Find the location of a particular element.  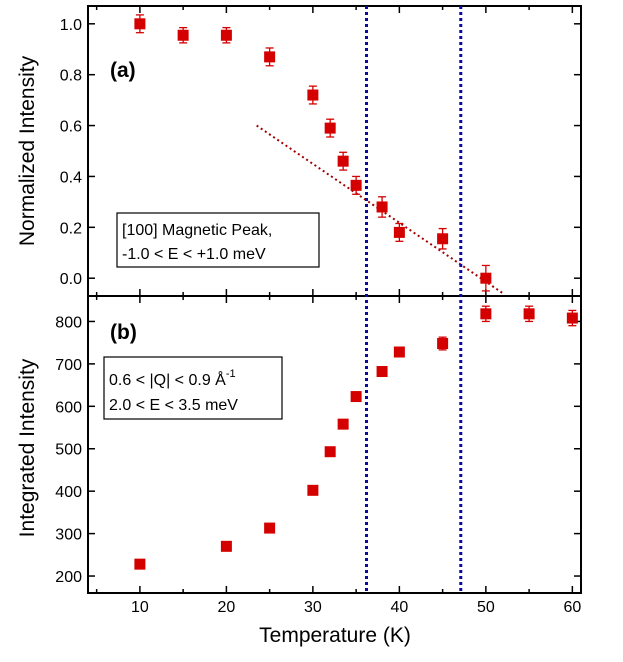

panel-b-y-tick-label: 200 is located at coordinates (68, 577).